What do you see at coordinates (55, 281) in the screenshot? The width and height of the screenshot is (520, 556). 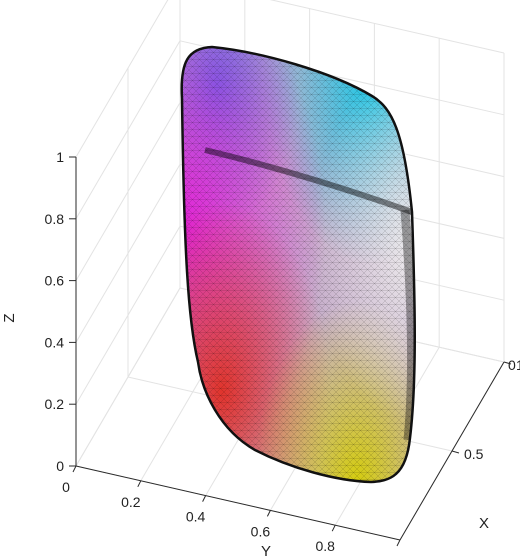 I see `z-tick-label: 0.6` at bounding box center [55, 281].